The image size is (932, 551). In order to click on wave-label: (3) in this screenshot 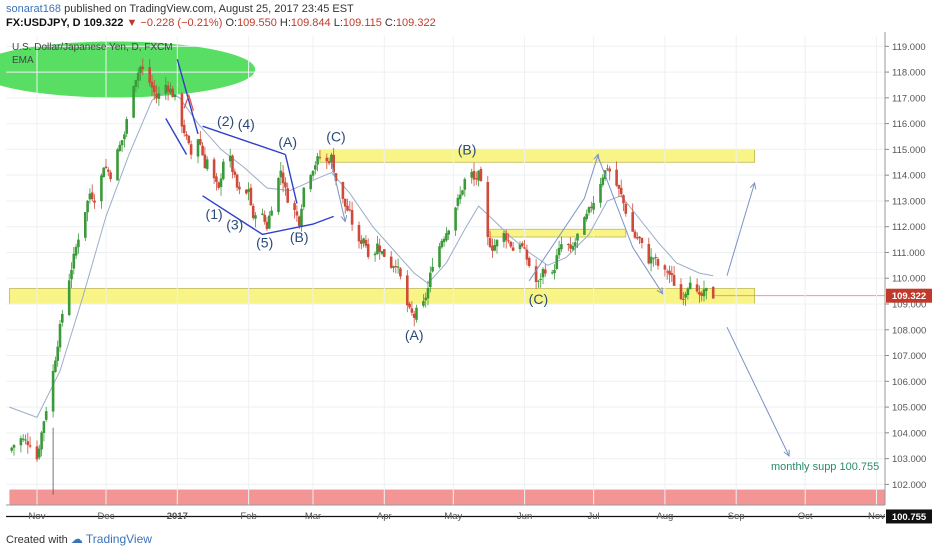, I will do `click(234, 224)`.